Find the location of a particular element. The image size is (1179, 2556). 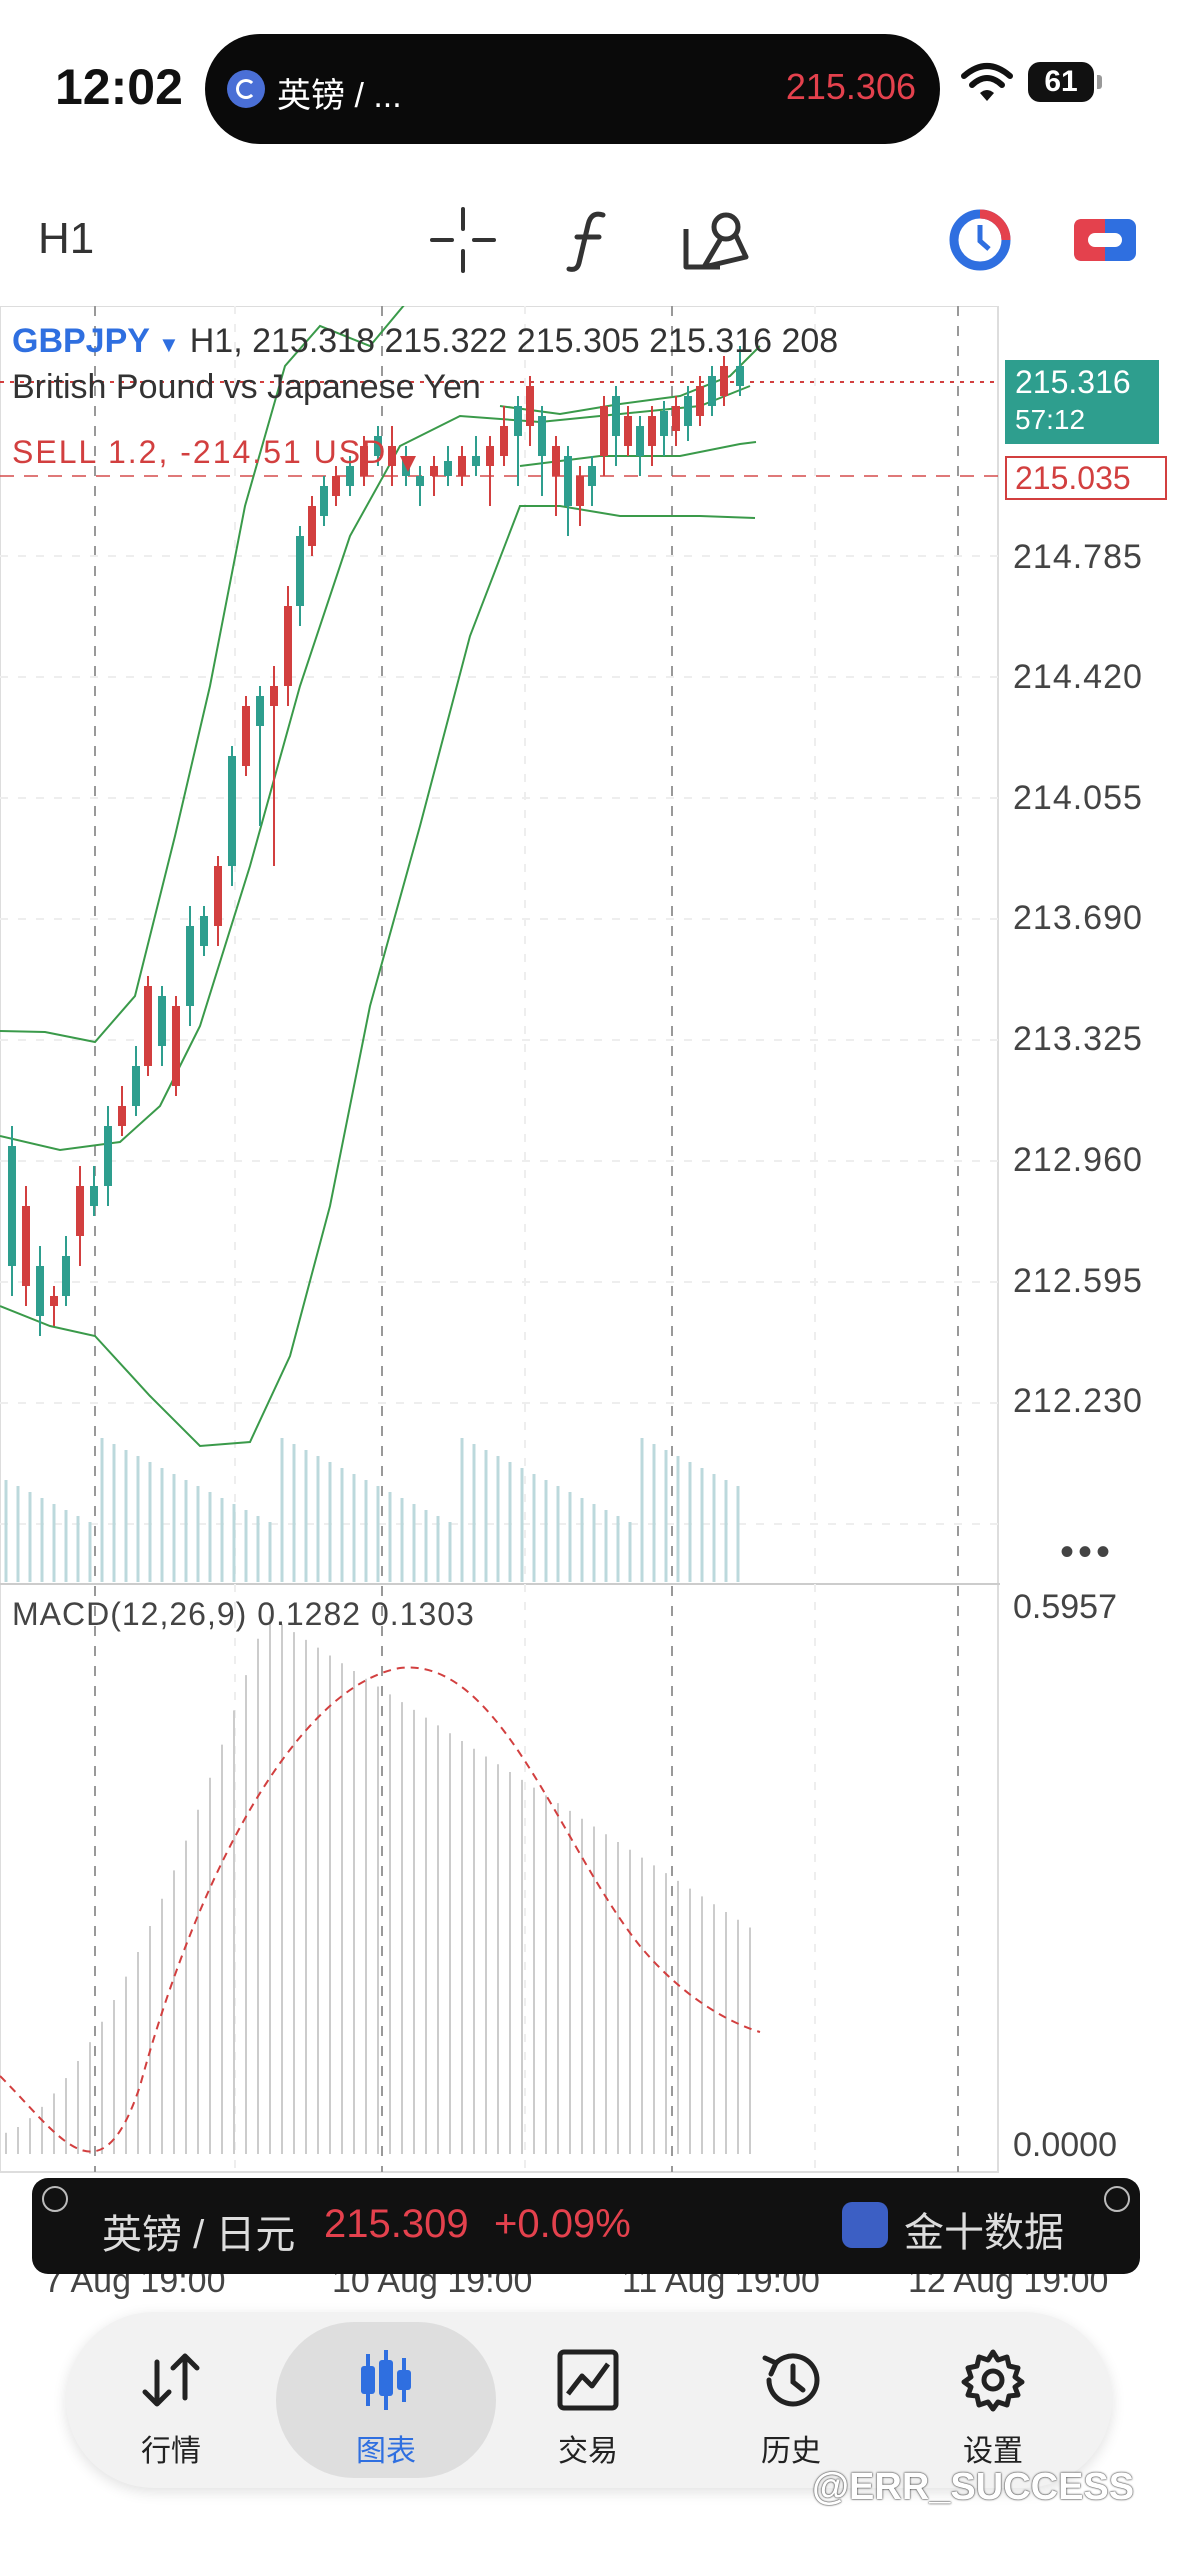

trade-chart-icon is located at coordinates (588, 2380).